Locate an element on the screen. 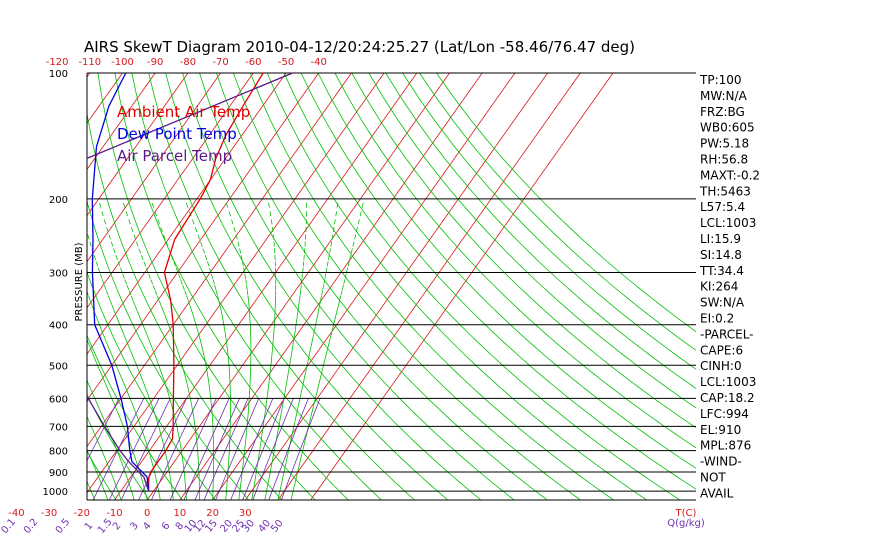 The width and height of the screenshot is (870, 560). top-temperature-tick-label: -120 is located at coordinates (57, 62).